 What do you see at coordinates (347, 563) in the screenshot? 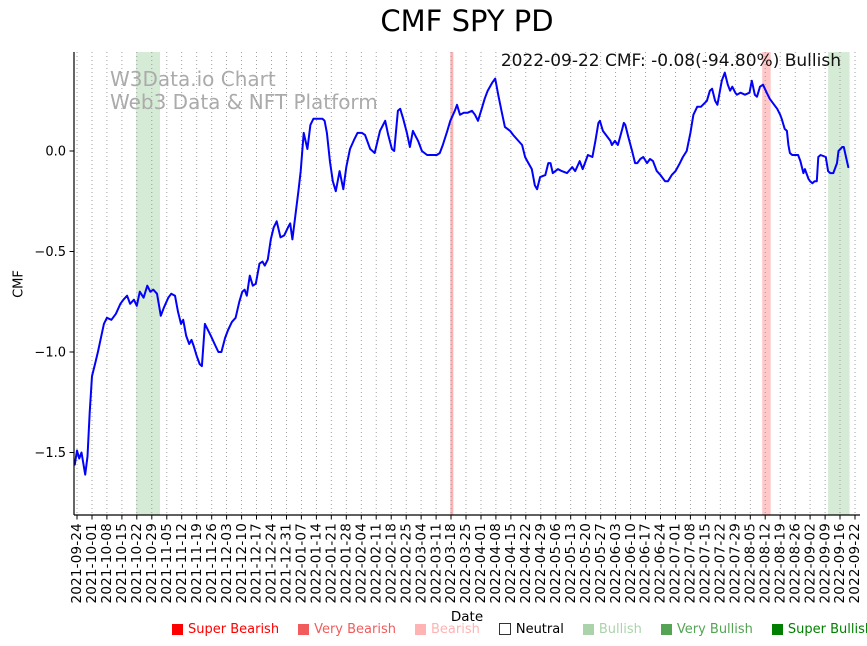
I see `x-tick-label: 2022-01-28` at bounding box center [347, 563].